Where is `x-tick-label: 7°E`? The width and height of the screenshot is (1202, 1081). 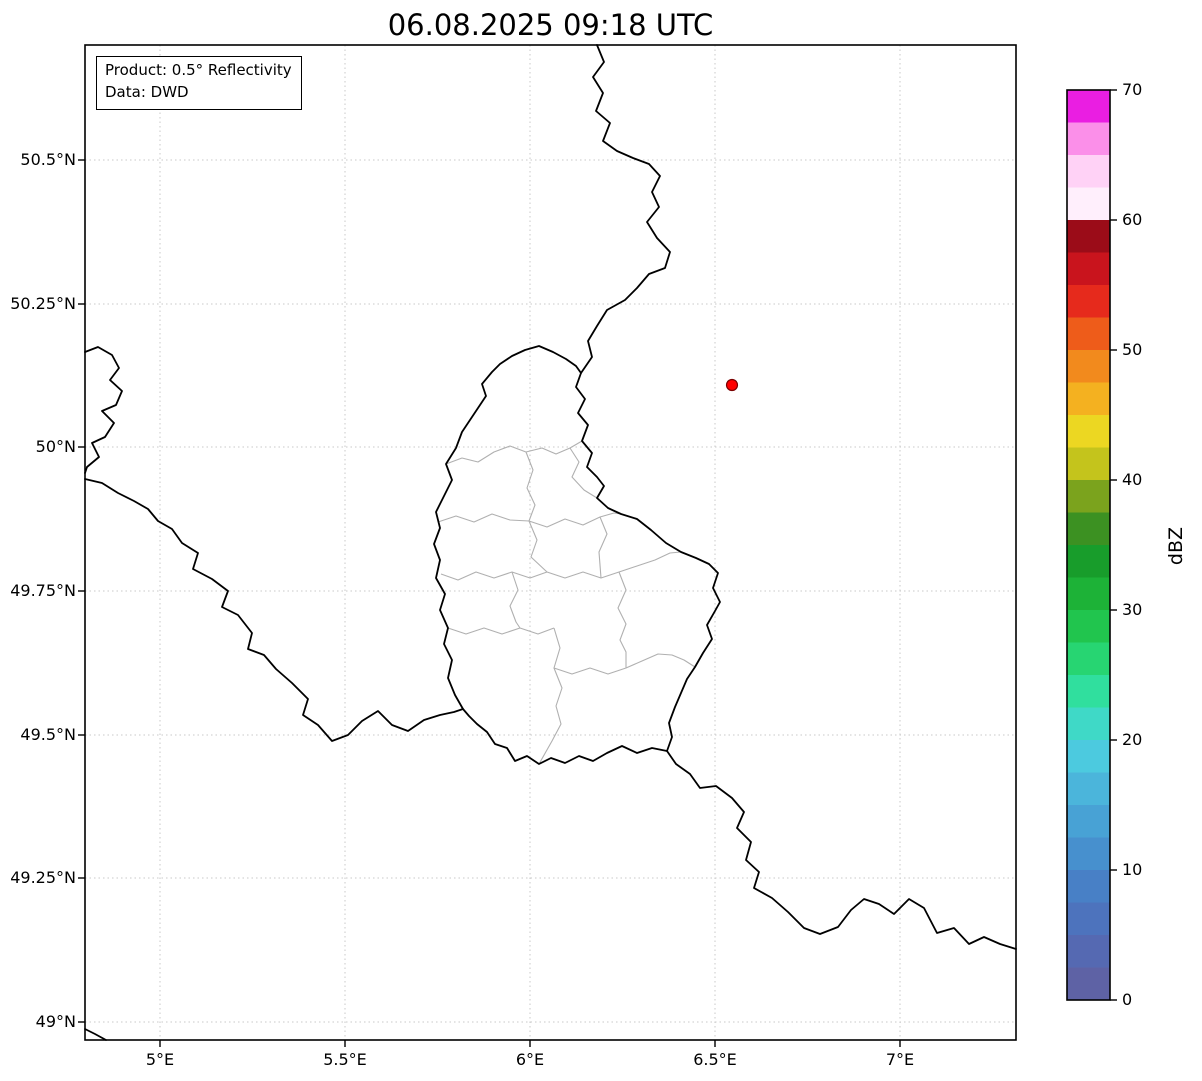 x-tick-label: 7°E is located at coordinates (900, 1059).